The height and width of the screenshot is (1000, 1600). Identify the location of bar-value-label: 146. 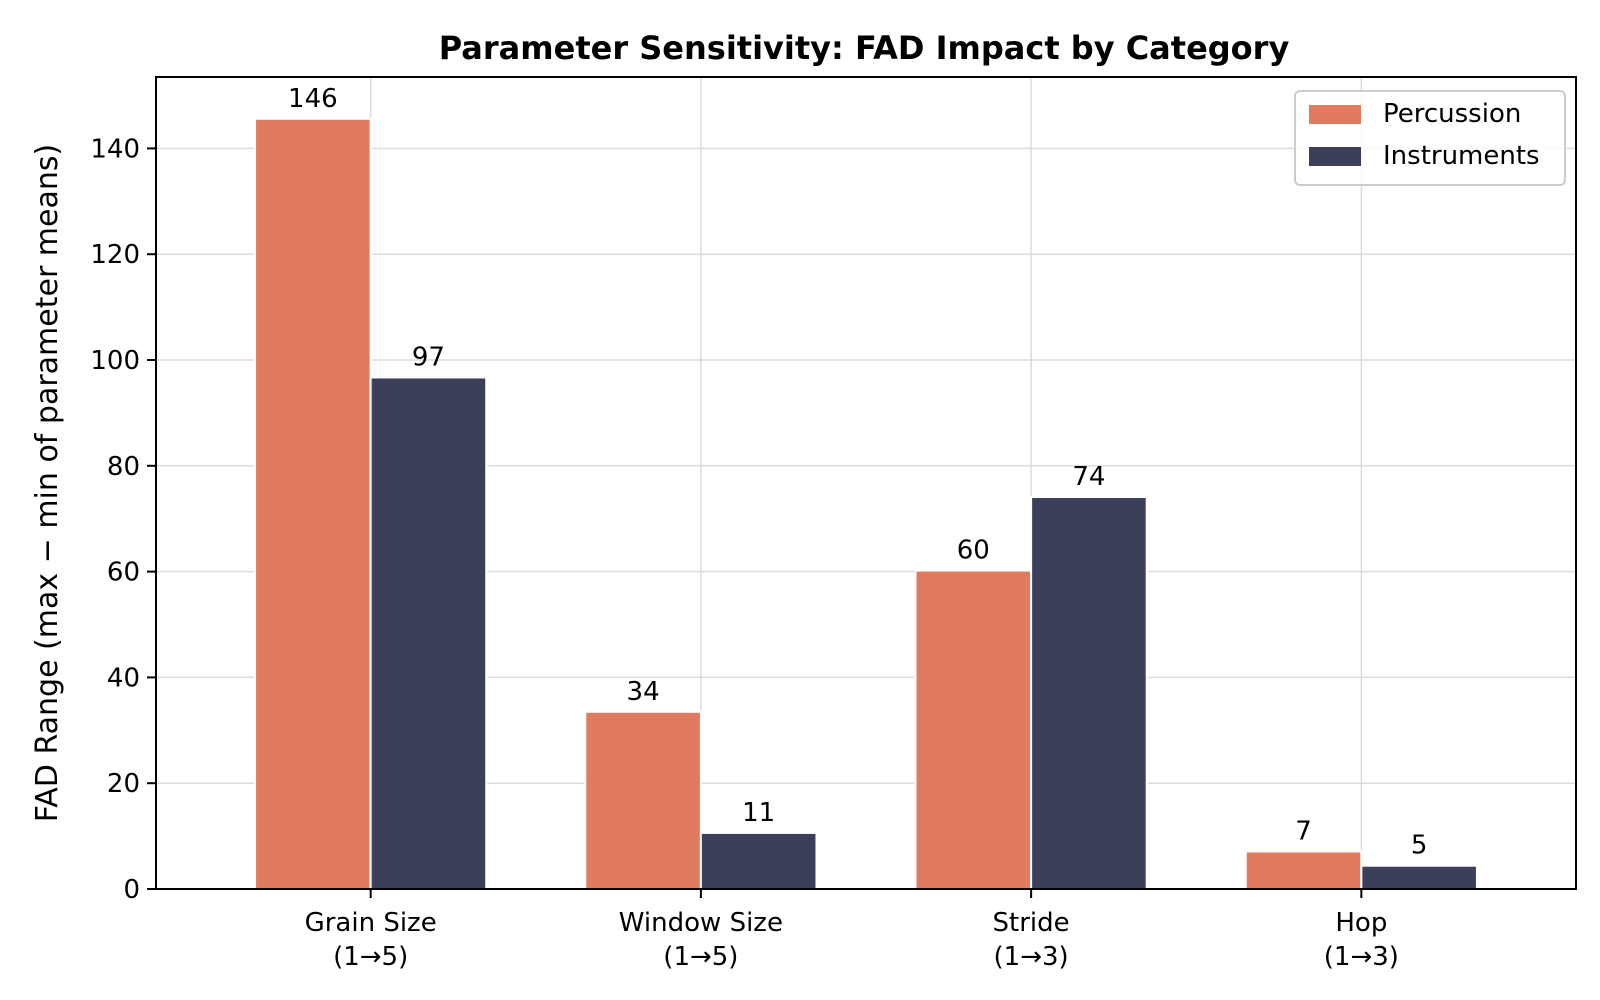
(313, 99).